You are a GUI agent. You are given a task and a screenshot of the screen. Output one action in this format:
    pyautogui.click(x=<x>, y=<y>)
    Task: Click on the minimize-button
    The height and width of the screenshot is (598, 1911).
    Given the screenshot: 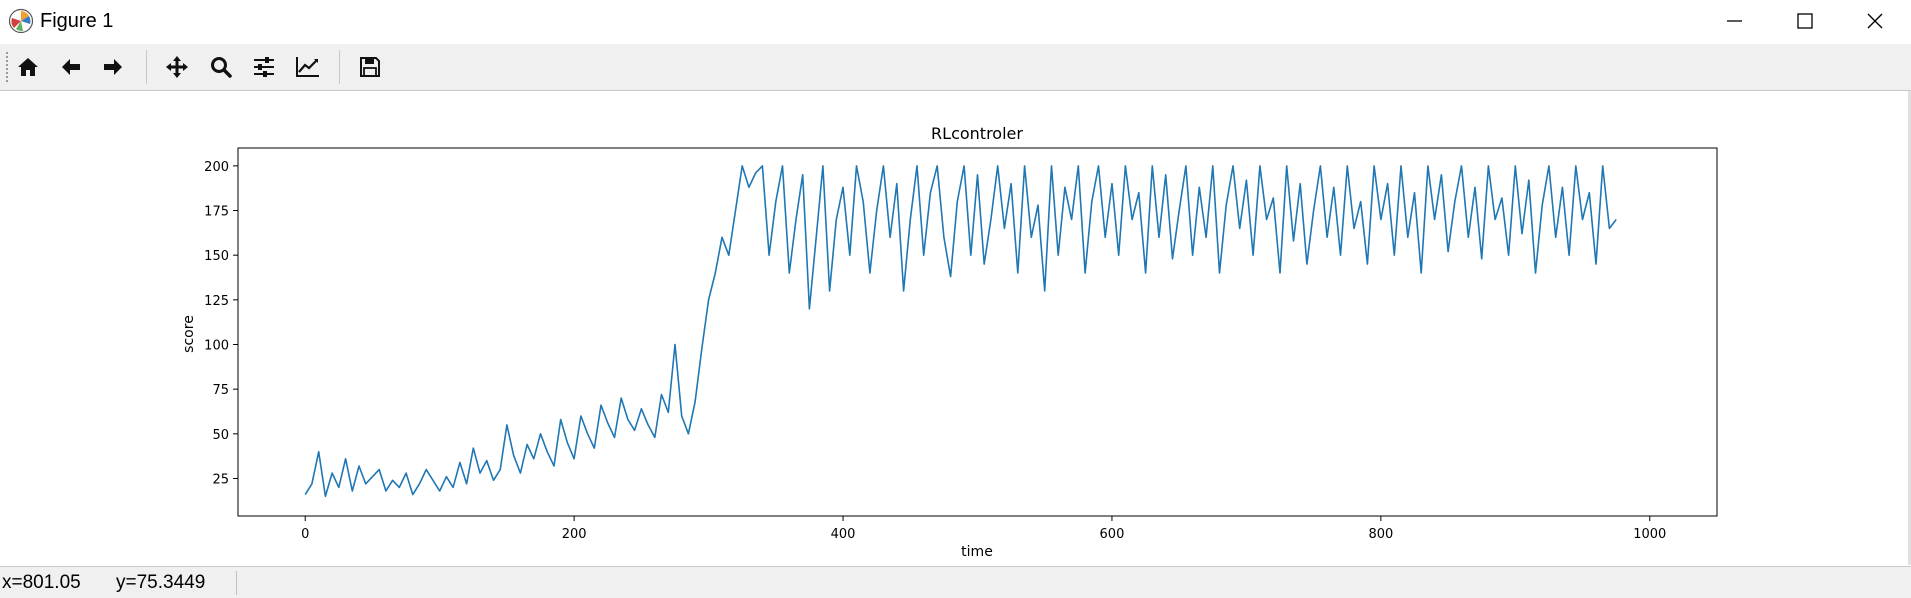 What is the action you would take?
    pyautogui.click(x=1735, y=21)
    